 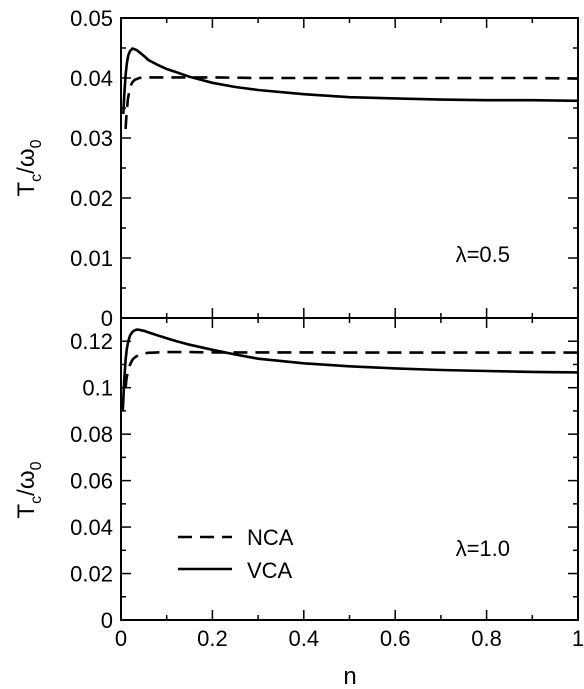 What do you see at coordinates (36, 500) in the screenshot?
I see `ylabel-sub-c-2: c` at bounding box center [36, 500].